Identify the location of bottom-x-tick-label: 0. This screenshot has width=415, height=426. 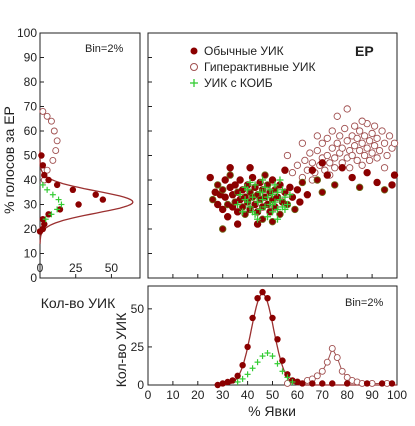
(148, 395).